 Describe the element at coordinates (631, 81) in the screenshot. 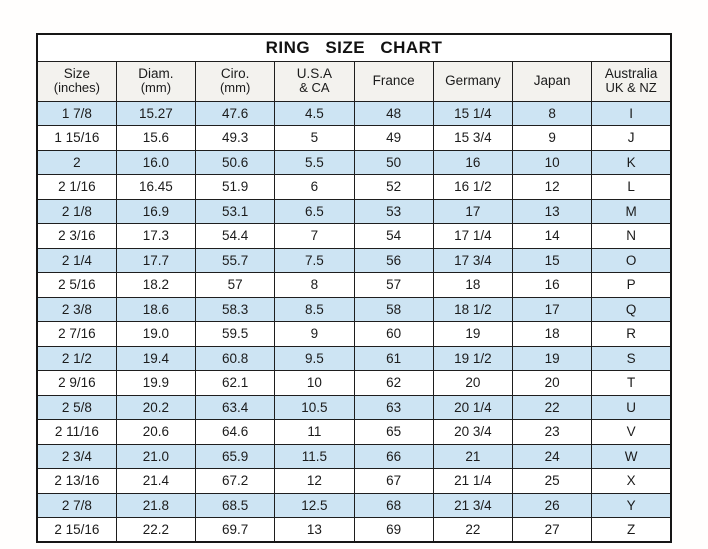

I see `column-header: Australia UK & NZ` at that location.